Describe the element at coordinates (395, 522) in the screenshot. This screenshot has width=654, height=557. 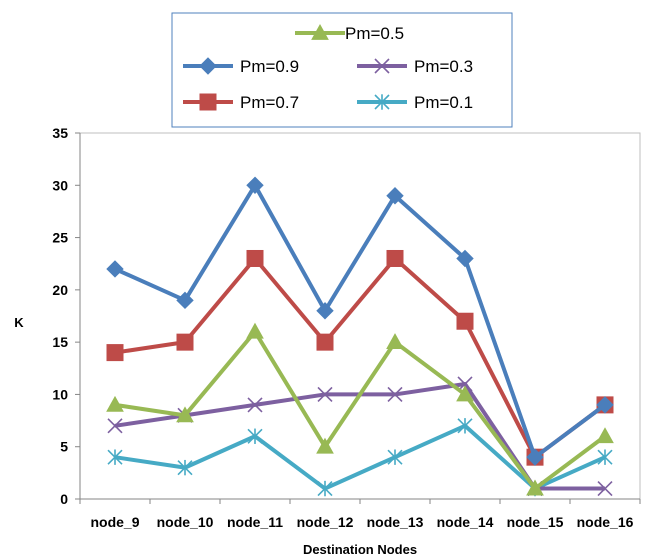
I see `x-tick-label: node_13` at that location.